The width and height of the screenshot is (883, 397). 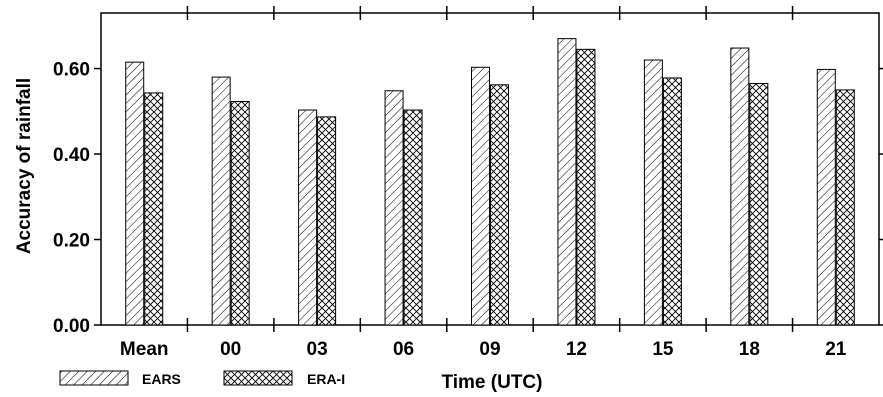 What do you see at coordinates (836, 349) in the screenshot?
I see `x-tick-label-21: 21` at bounding box center [836, 349].